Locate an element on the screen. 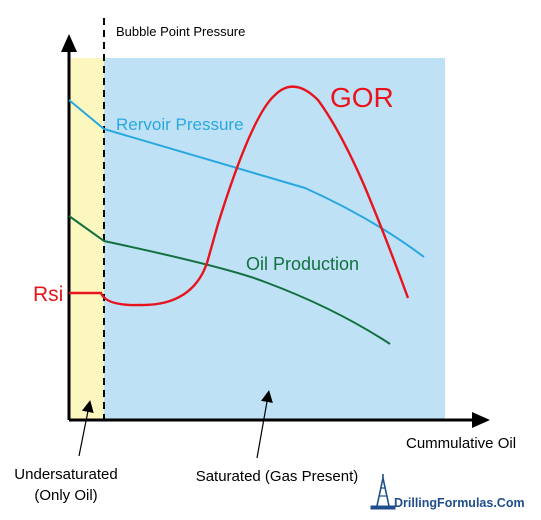 This screenshot has width=541, height=520. oil-production-label: Oil Production is located at coordinates (302, 264).